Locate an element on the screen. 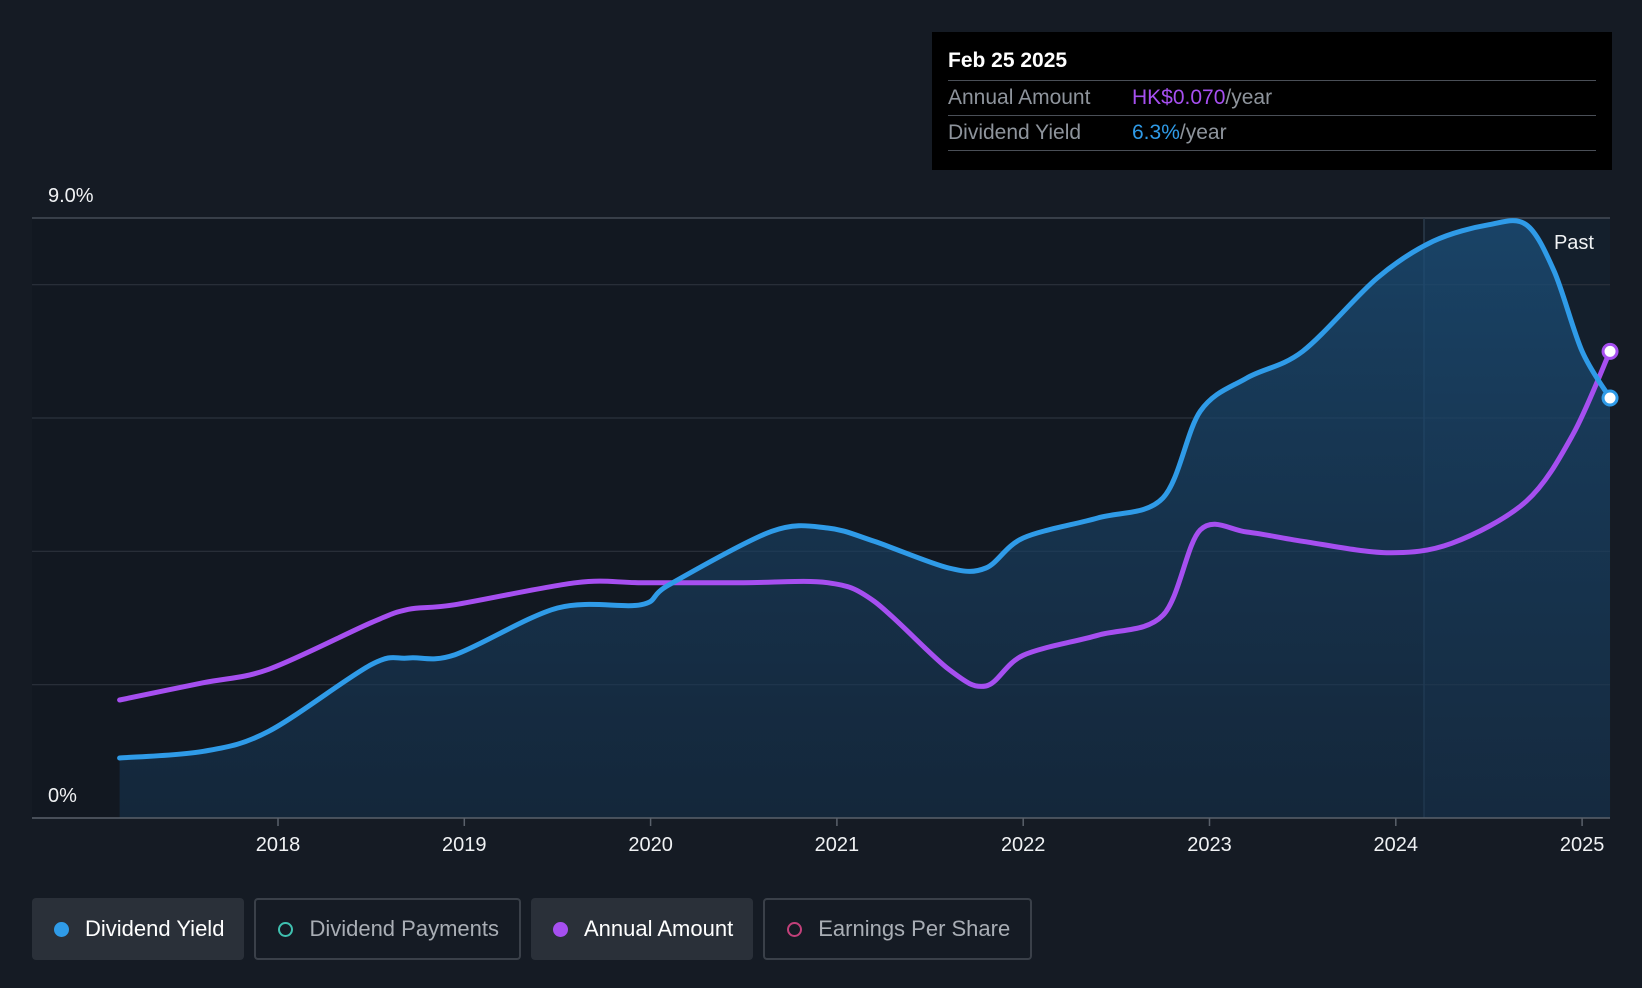 This screenshot has height=988, width=1642. y-tick-label-max: 9.0% is located at coordinates (71, 196).